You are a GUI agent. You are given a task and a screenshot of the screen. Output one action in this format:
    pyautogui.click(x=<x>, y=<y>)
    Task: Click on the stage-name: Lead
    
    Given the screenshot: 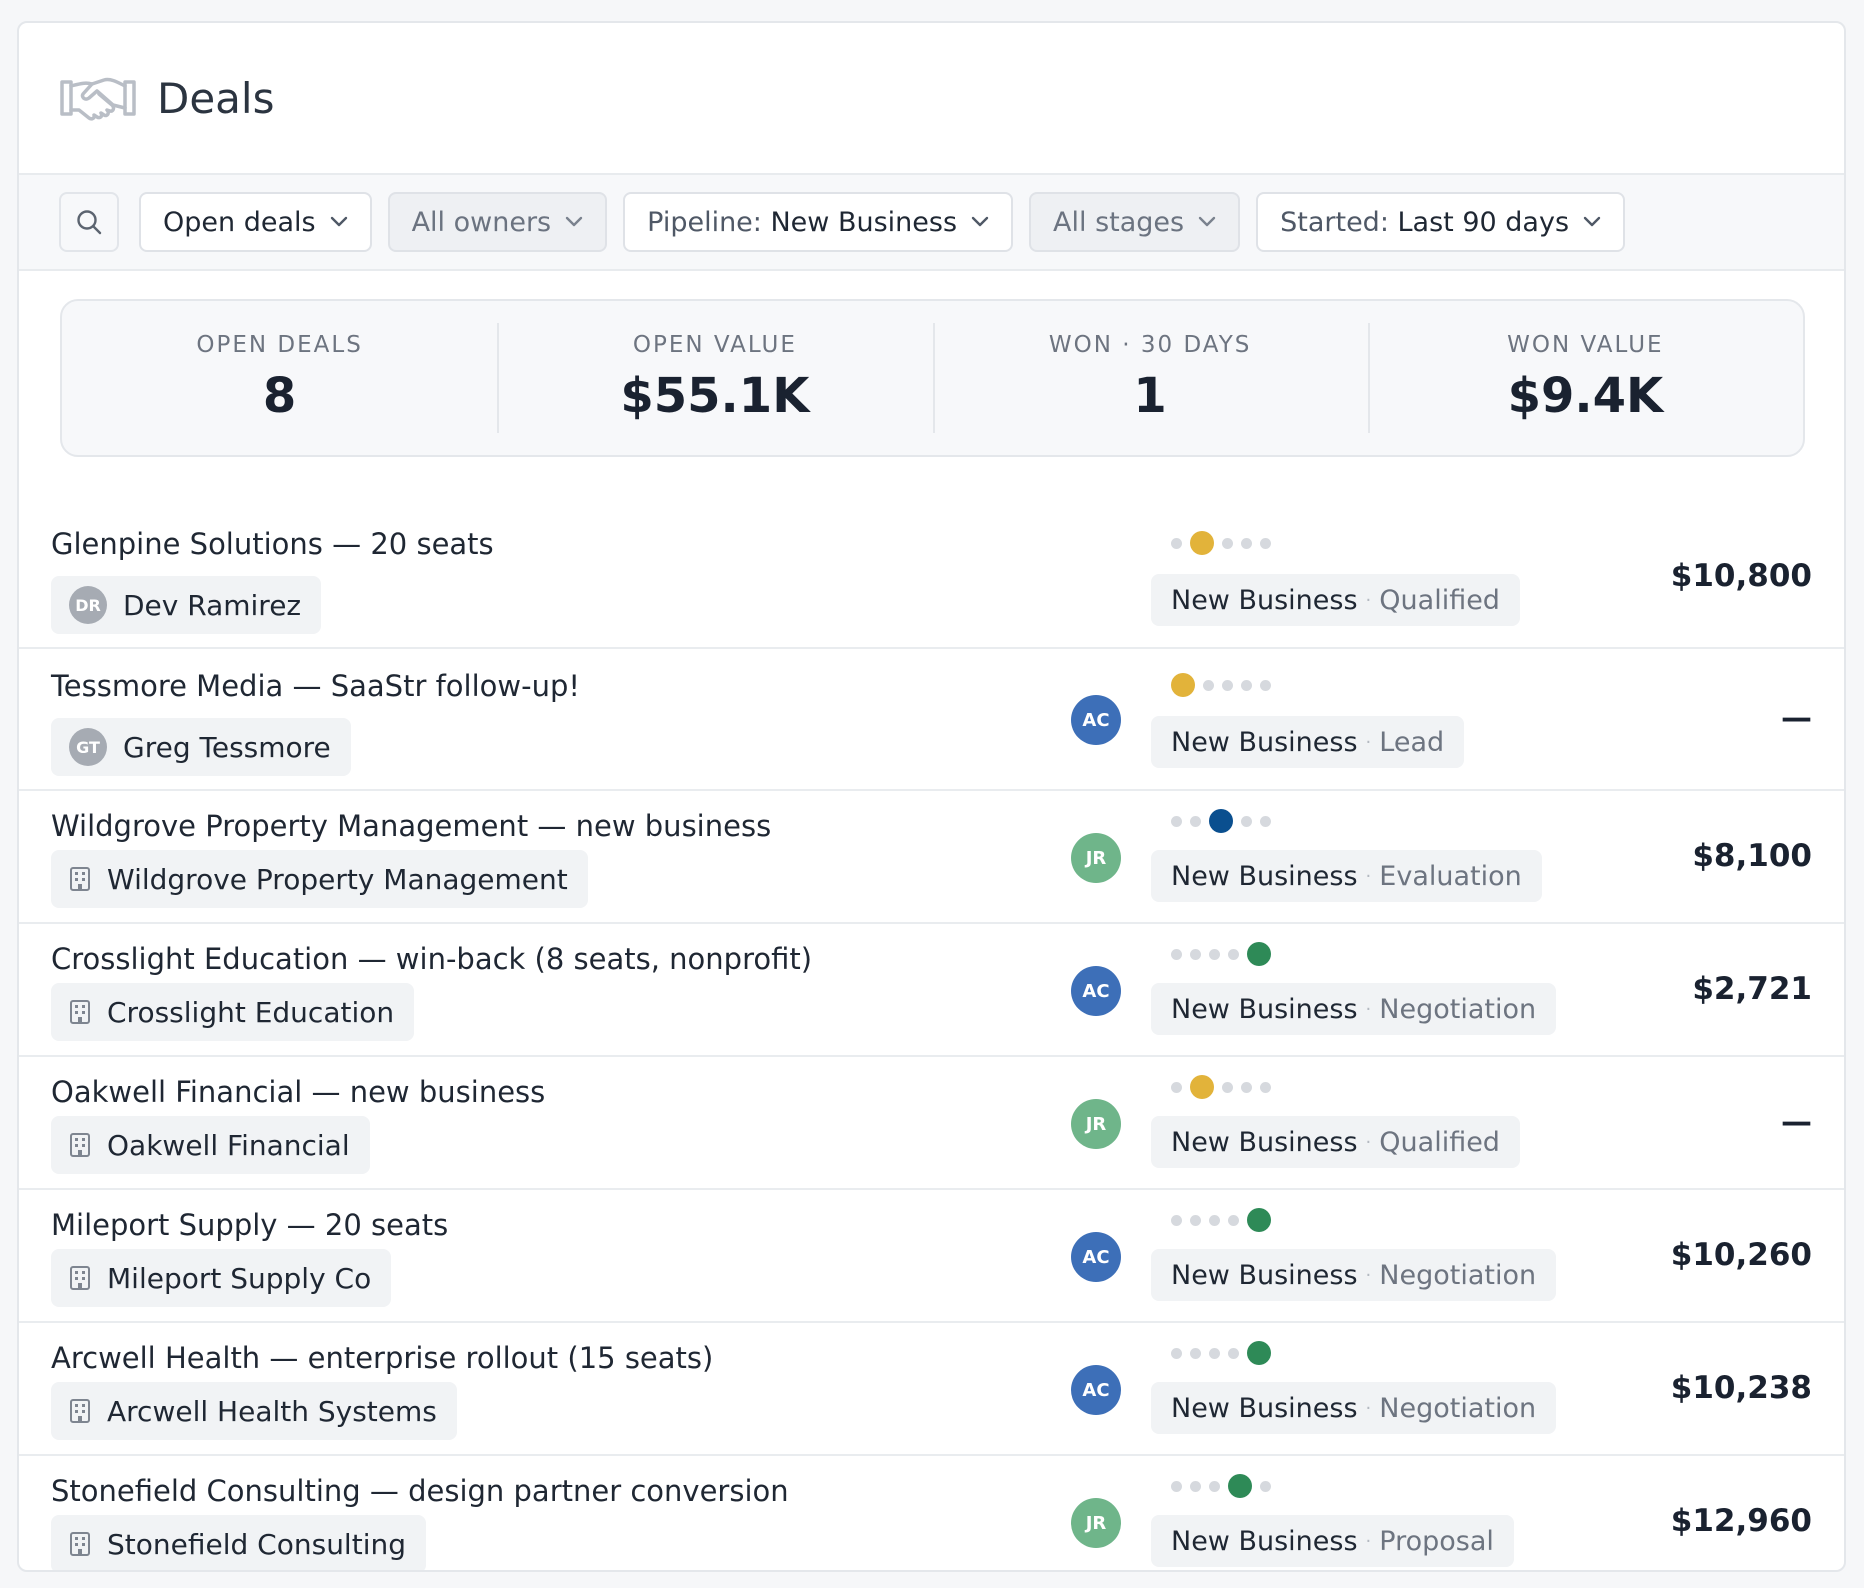 What is the action you would take?
    pyautogui.click(x=1412, y=742)
    